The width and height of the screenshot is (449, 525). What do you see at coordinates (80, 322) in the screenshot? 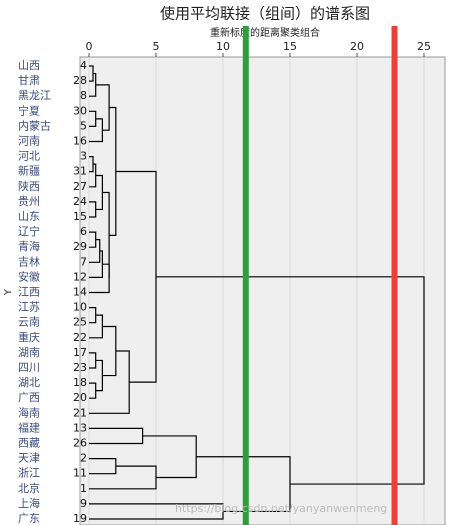
I see `leaf-number: 25` at bounding box center [80, 322].